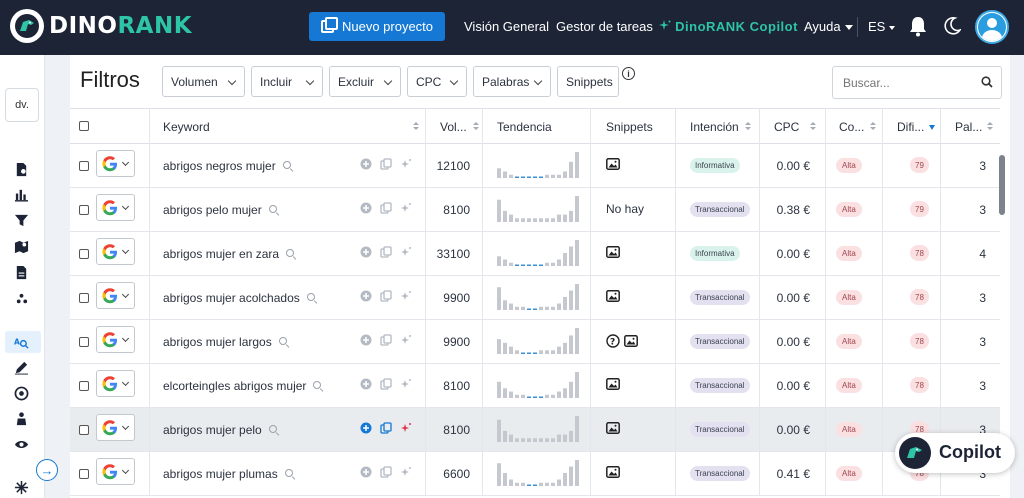  I want to click on sidebar-item-file, so click(21, 272).